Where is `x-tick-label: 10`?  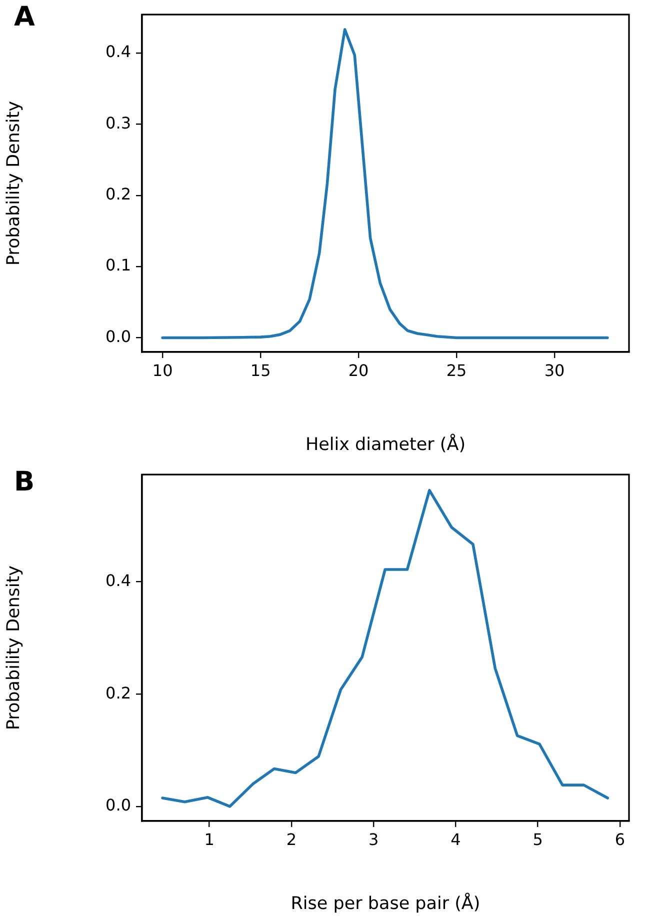
x-tick-label: 10 is located at coordinates (162, 370).